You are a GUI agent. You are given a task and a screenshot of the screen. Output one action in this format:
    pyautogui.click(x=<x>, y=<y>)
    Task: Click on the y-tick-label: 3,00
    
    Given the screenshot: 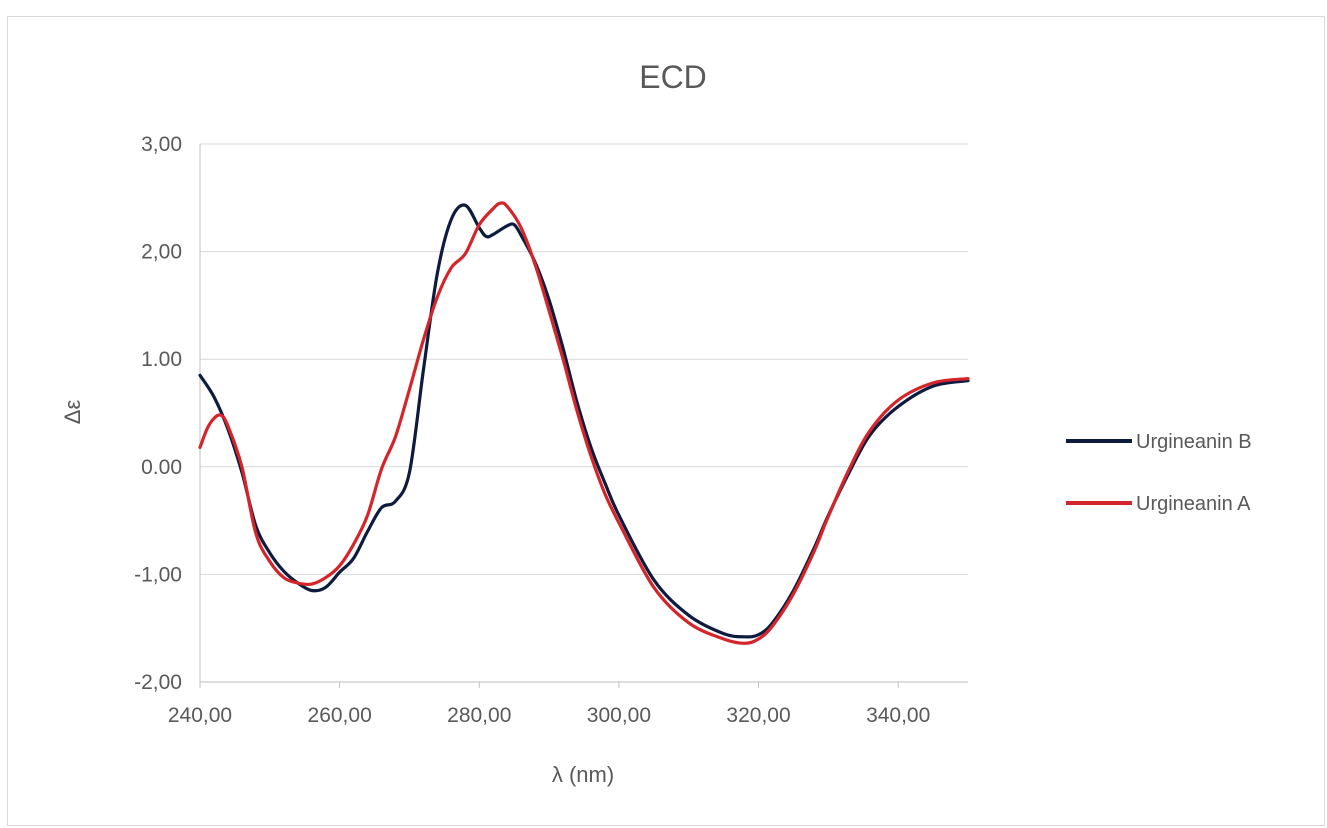 What is the action you would take?
    pyautogui.click(x=161, y=144)
    